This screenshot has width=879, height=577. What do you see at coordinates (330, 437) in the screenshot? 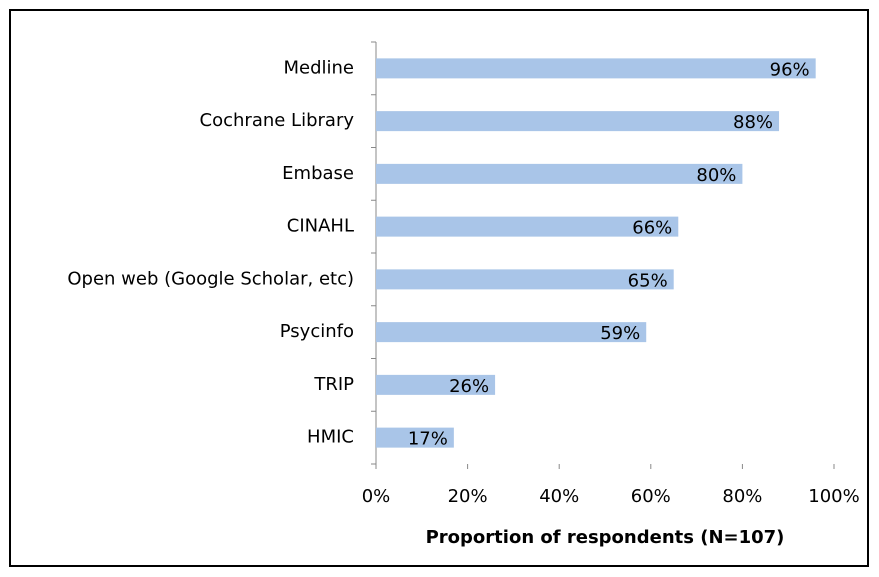
I see `y-tick-label: HMIC` at bounding box center [330, 437].